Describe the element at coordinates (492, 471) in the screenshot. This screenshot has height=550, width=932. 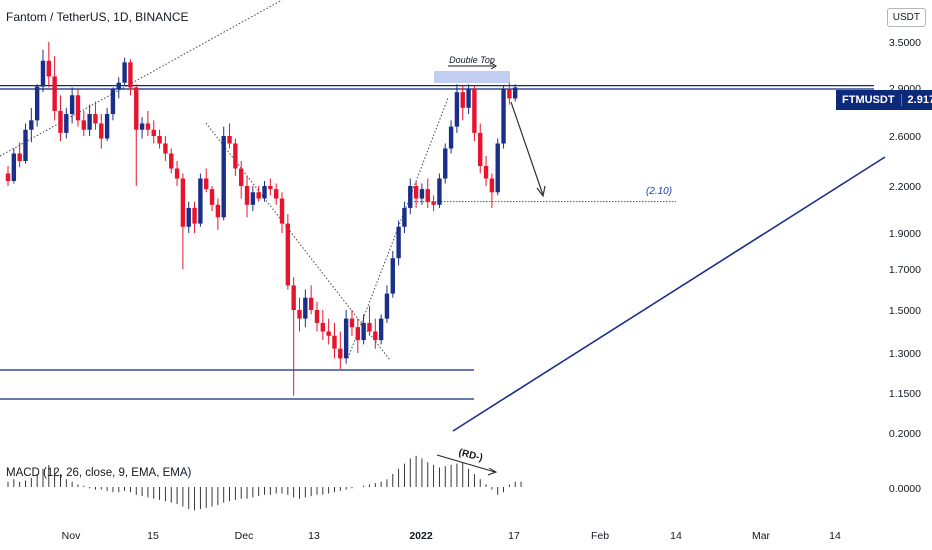
I see `divergence-arrowhead` at that location.